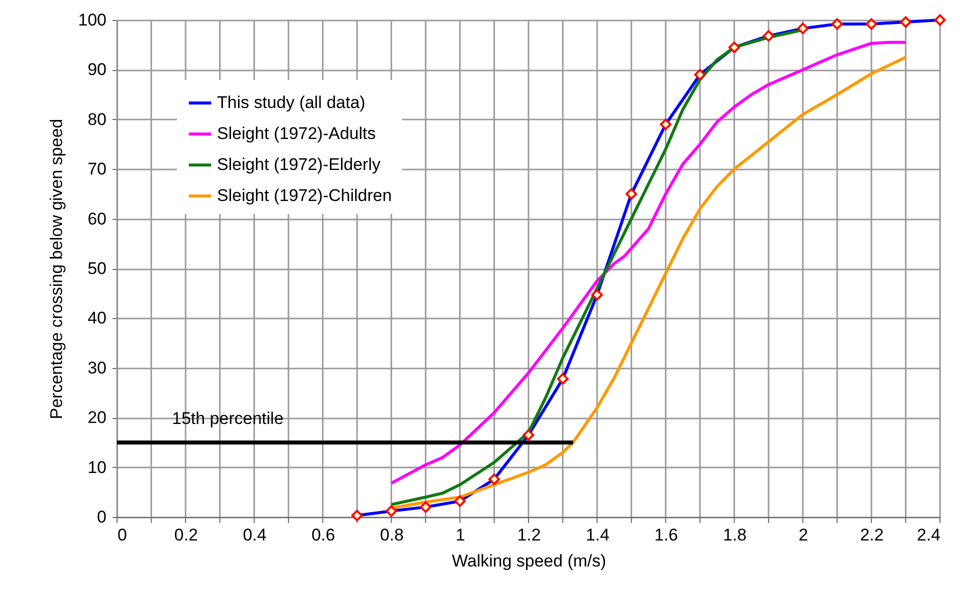 Image resolution: width=960 pixels, height=612 pixels. What do you see at coordinates (97, 418) in the screenshot?
I see `y-tick-label: 20` at bounding box center [97, 418].